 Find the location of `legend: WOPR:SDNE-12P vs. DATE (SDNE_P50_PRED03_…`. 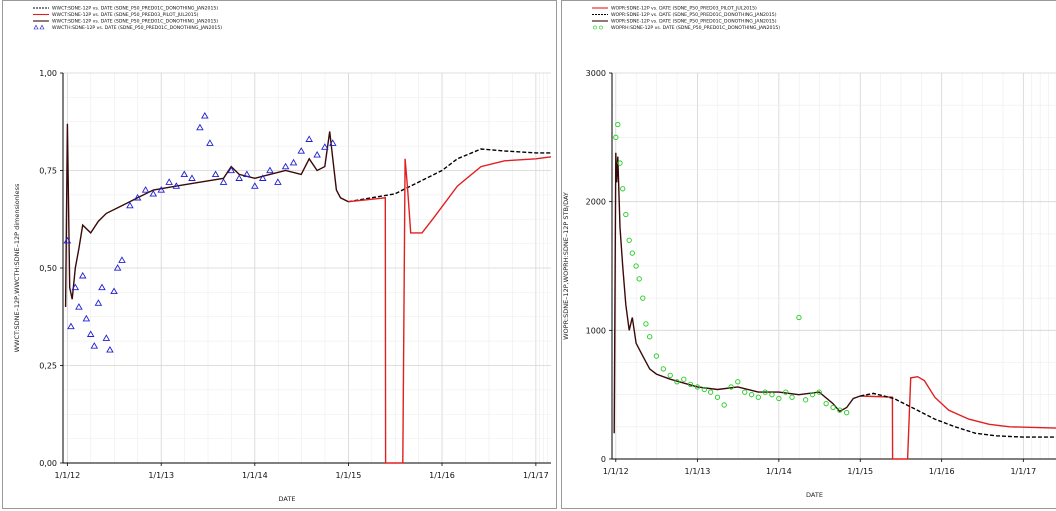

legend: WOPR:SDNE-12P vs. DATE (SDNE_P50_PRED03_… is located at coordinates (686, 18).